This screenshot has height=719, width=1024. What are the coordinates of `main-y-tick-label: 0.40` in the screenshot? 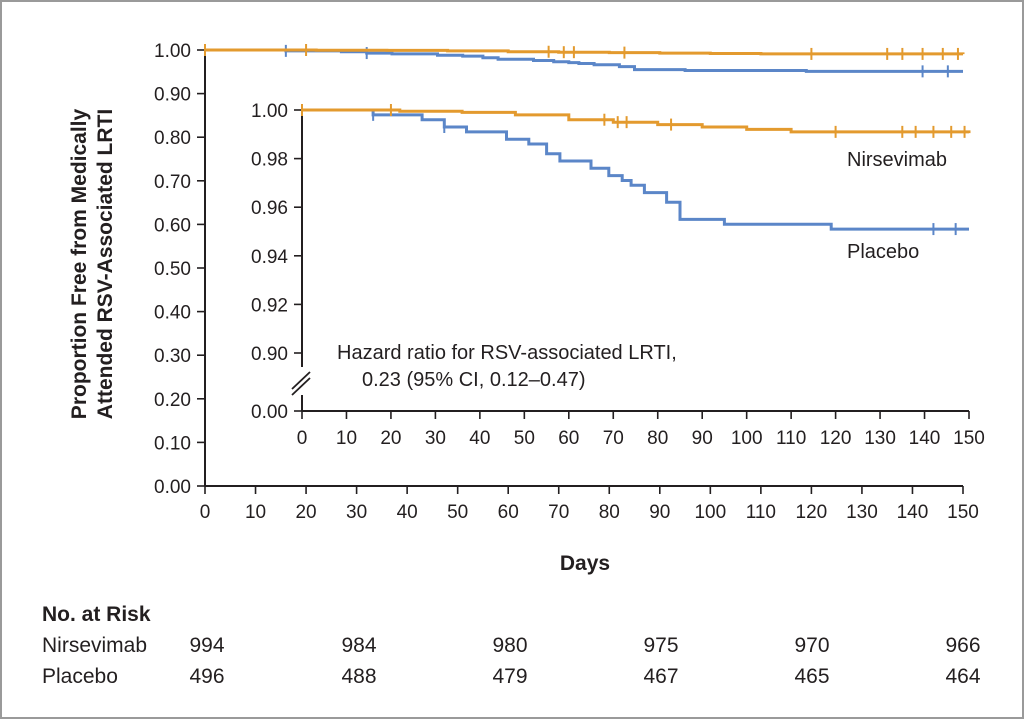 It's located at (172, 313).